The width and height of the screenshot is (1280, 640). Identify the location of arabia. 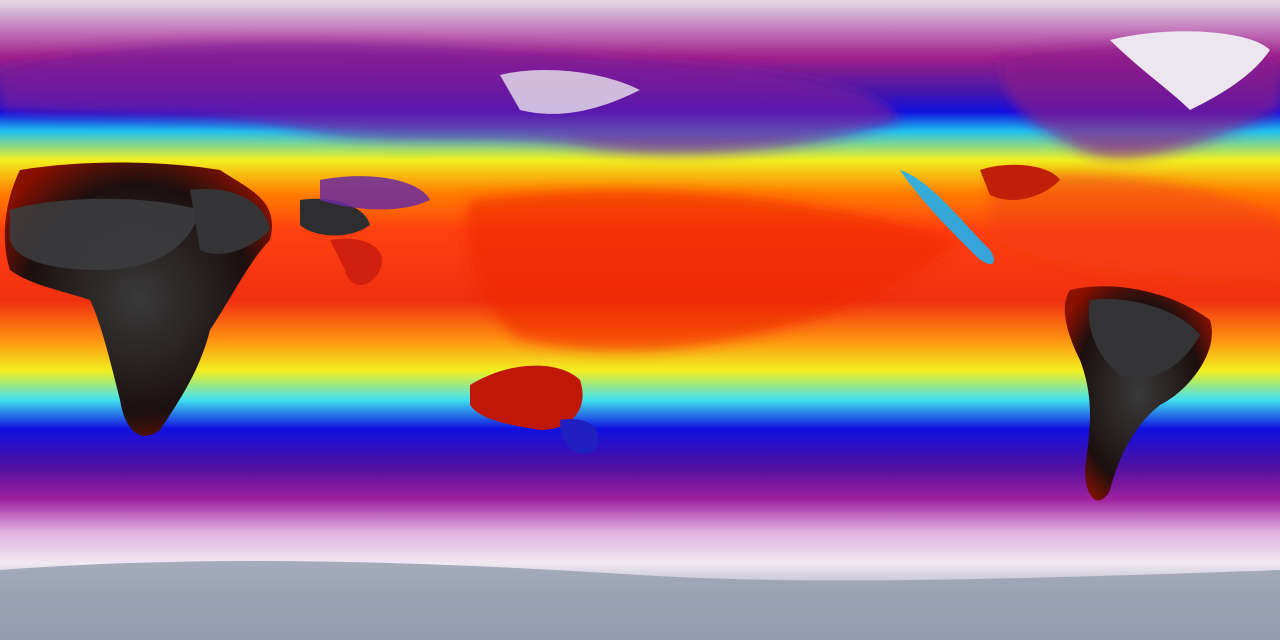
(230, 221).